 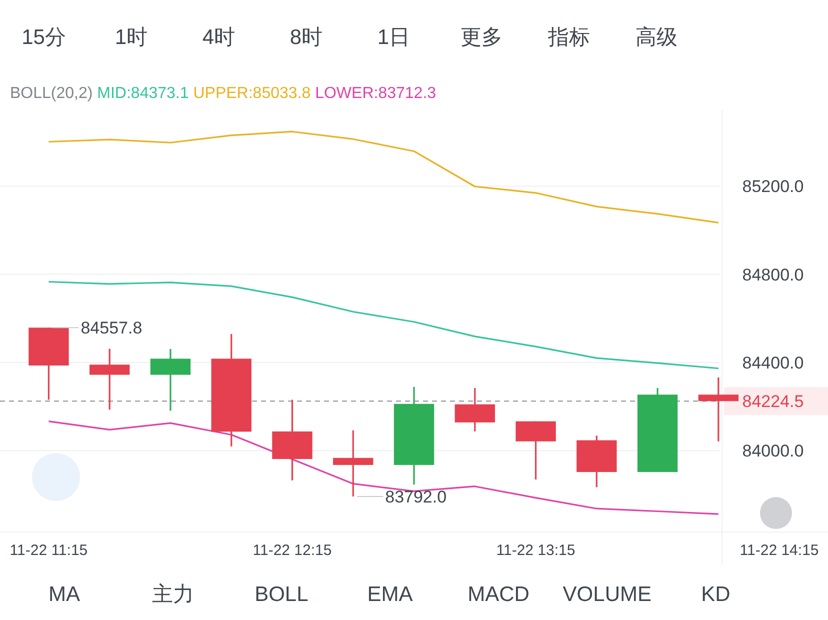 I want to click on text: 主力, so click(x=173, y=594).